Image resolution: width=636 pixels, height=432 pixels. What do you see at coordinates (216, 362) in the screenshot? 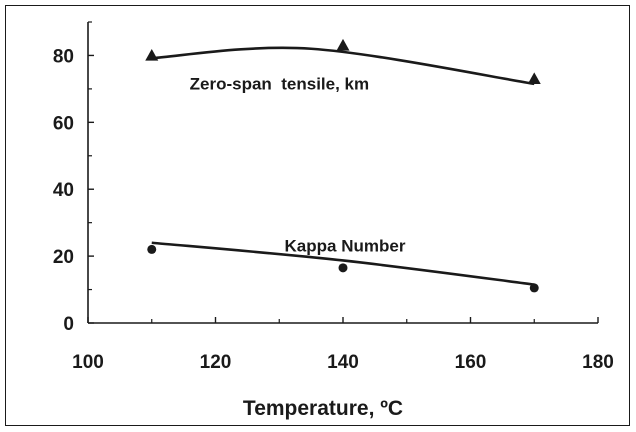
I see `x-tick-label: 120` at bounding box center [216, 362].